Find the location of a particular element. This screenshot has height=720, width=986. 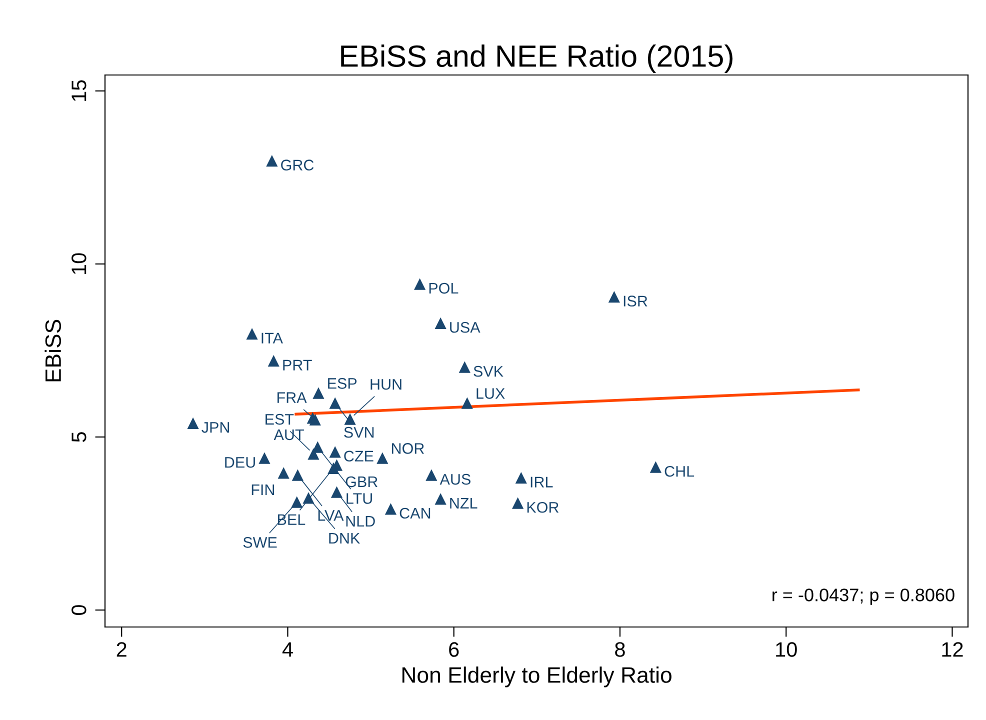

x-axis-title: Non Elderly to Elderly Ratio is located at coordinates (537, 677).